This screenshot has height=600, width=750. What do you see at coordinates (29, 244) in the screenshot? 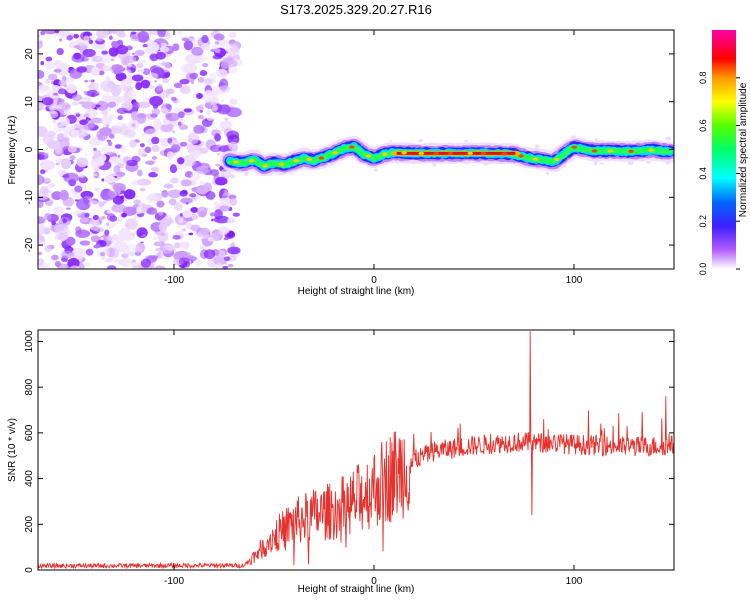
I see `y-tick-label: -20` at bounding box center [29, 244].